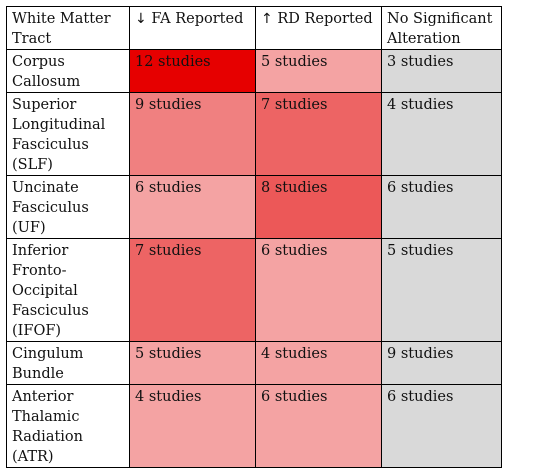 The height and width of the screenshot is (468, 550). Describe the element at coordinates (318, 363) in the screenshot. I see `rd-cell: 4 studies` at that location.